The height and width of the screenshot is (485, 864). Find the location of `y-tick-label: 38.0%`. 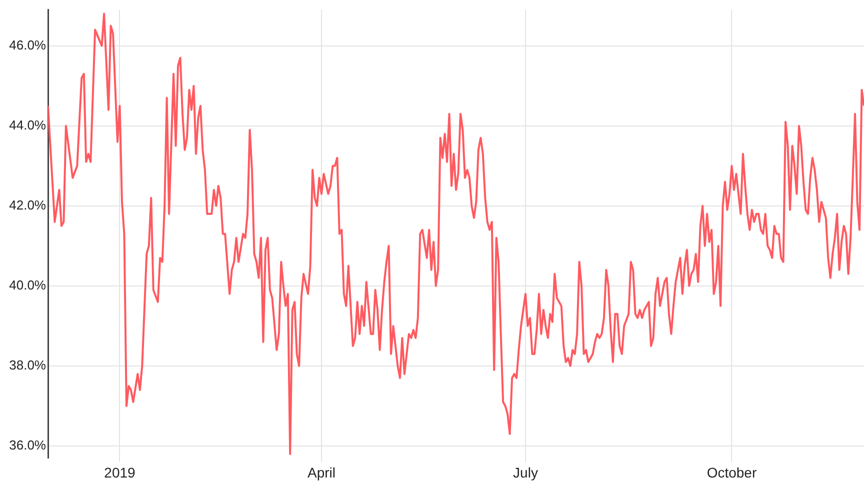

y-tick-label: 38.0% is located at coordinates (27, 365).